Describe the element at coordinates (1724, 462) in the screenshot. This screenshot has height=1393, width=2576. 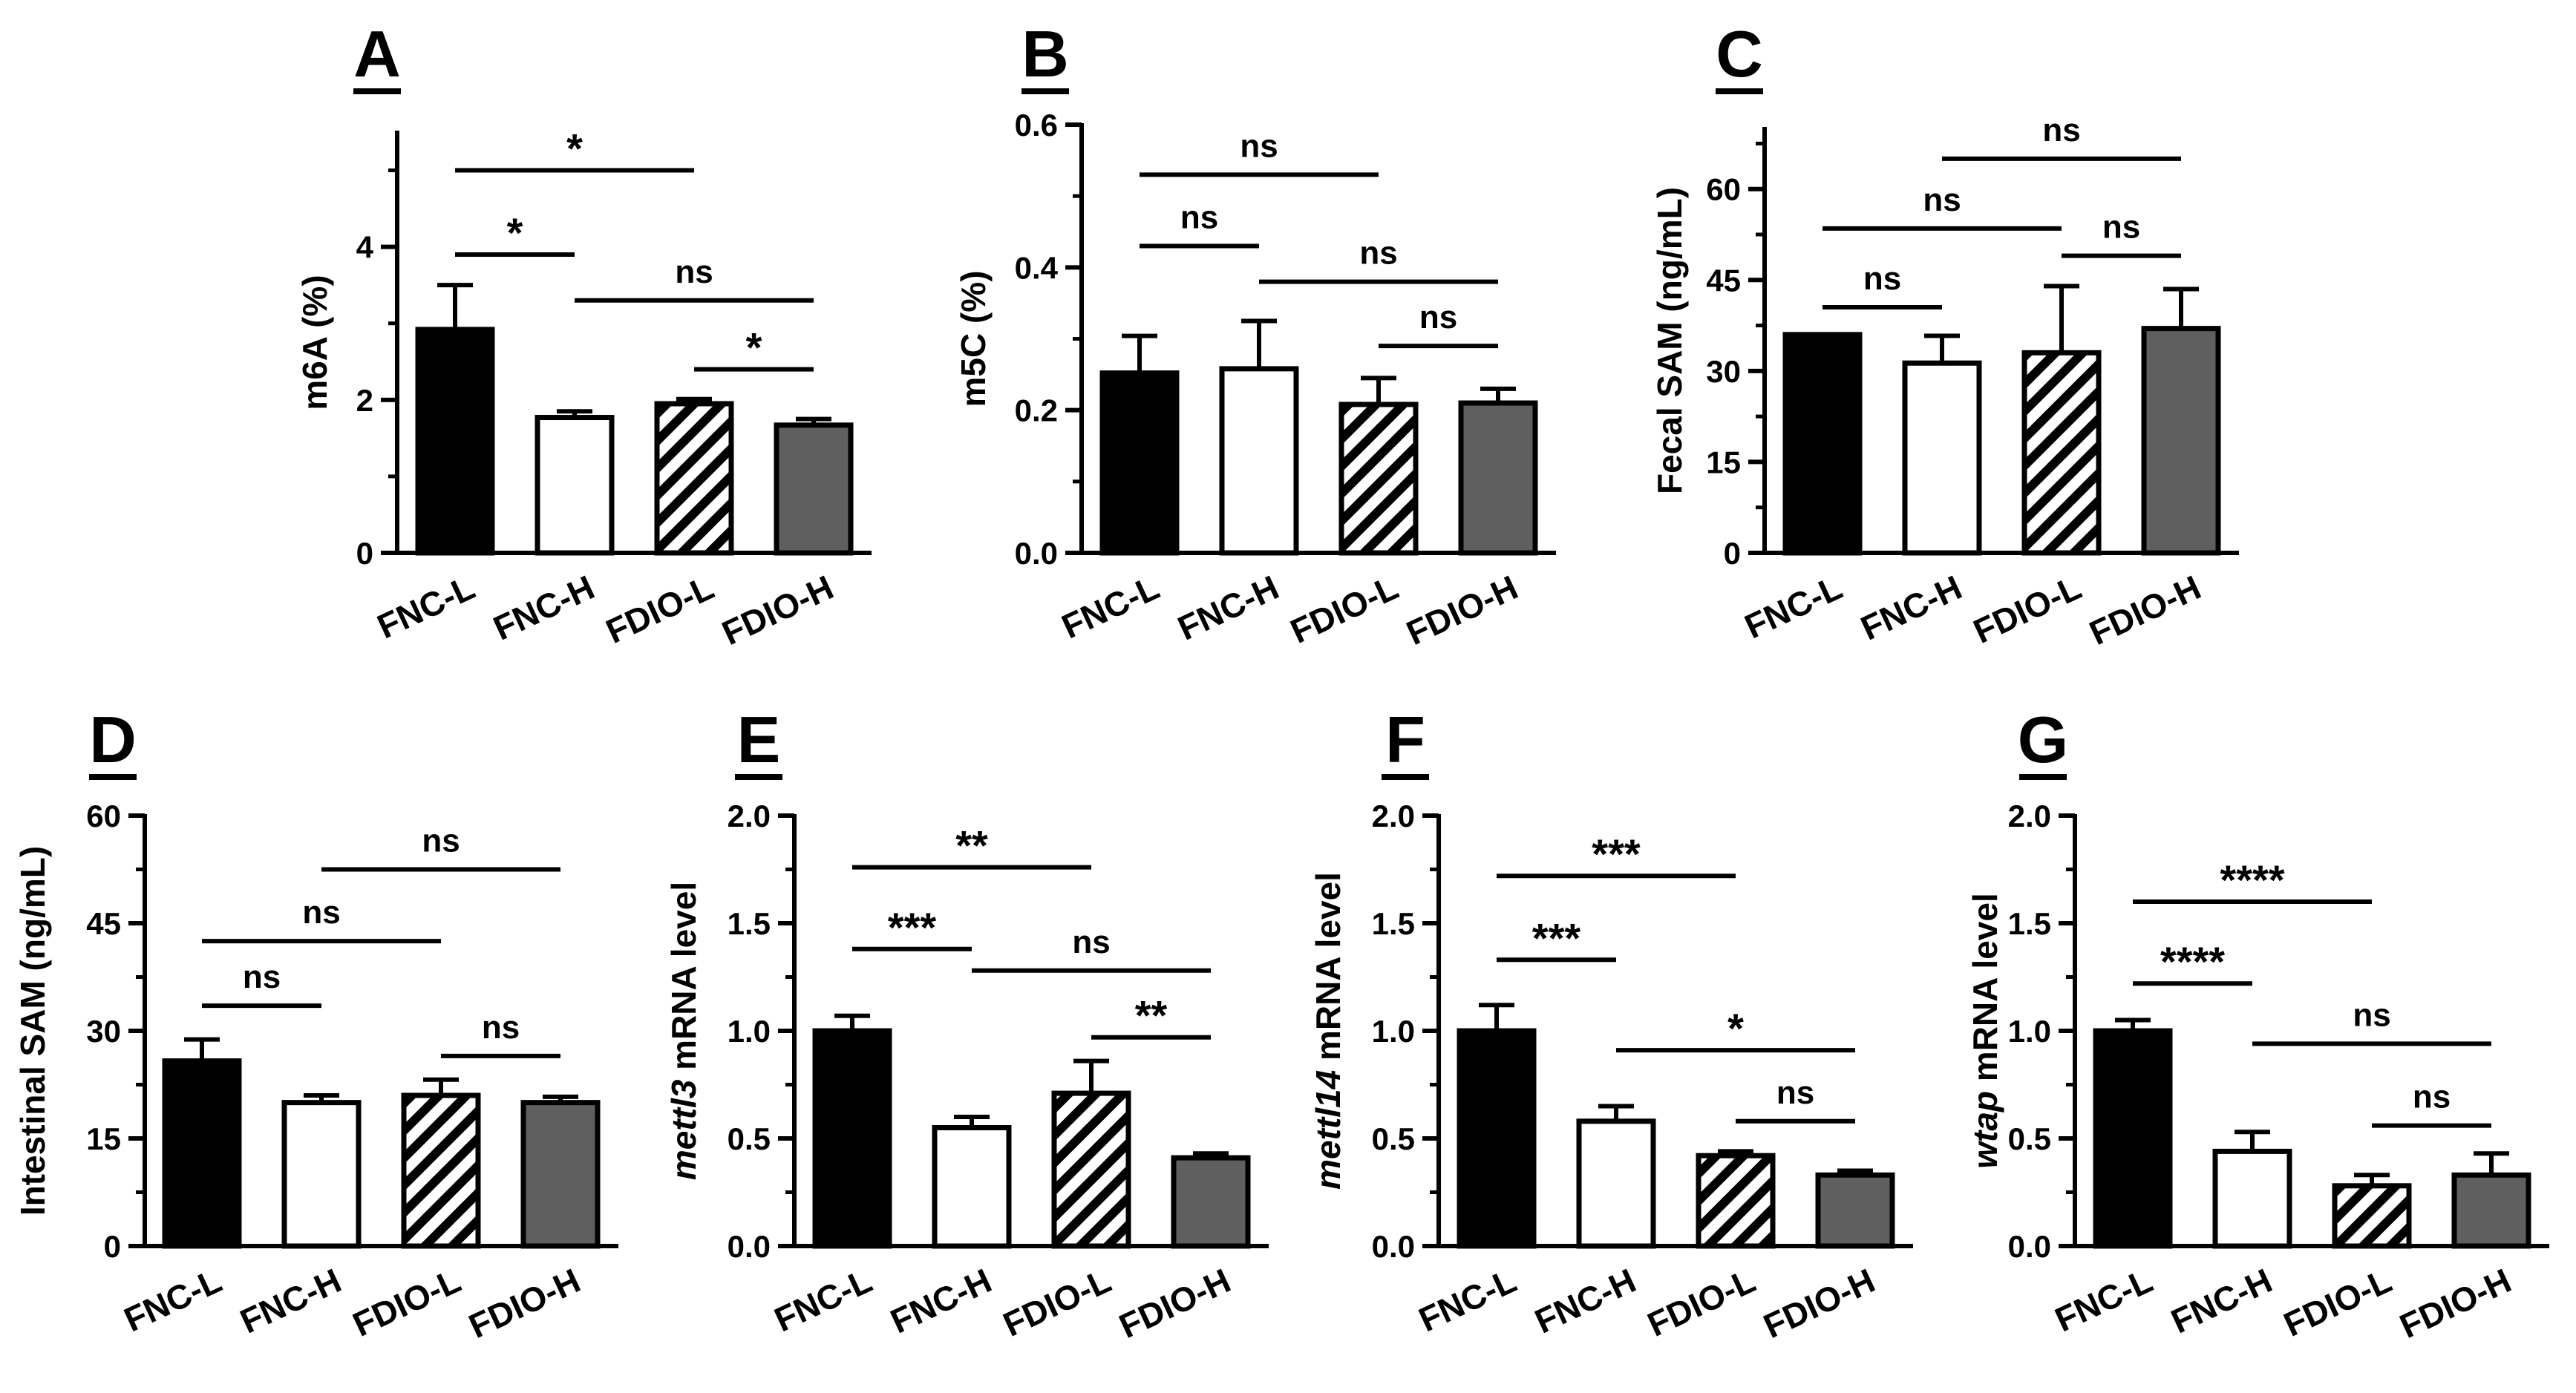
I see `y-tick-label: 15` at that location.